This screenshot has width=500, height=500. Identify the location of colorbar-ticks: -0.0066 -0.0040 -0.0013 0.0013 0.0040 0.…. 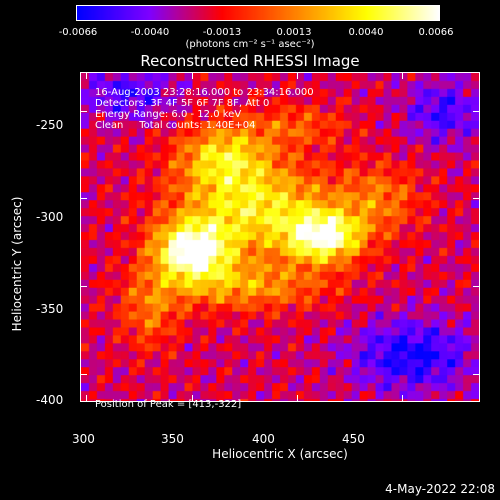
(250, 20).